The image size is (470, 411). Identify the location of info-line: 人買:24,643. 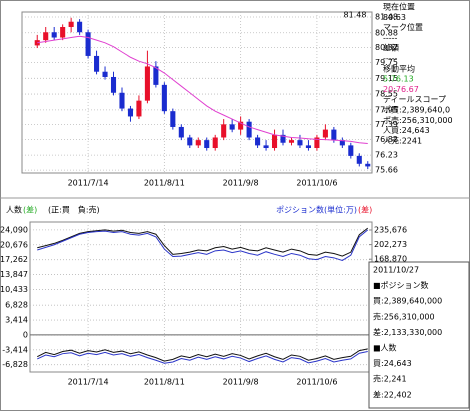
(406, 130).